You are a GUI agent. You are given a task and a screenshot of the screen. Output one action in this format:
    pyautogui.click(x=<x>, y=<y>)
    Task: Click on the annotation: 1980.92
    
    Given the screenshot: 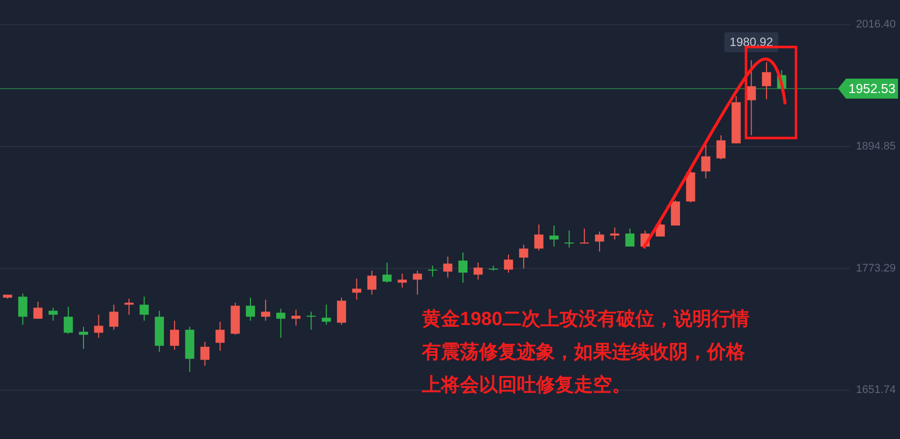 What is the action you would take?
    pyautogui.click(x=752, y=42)
    